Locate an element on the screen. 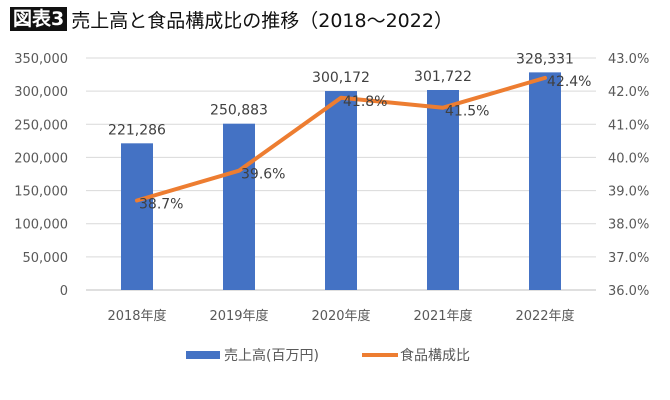 The width and height of the screenshot is (670, 400). category-label: 2022年度 is located at coordinates (544, 316).